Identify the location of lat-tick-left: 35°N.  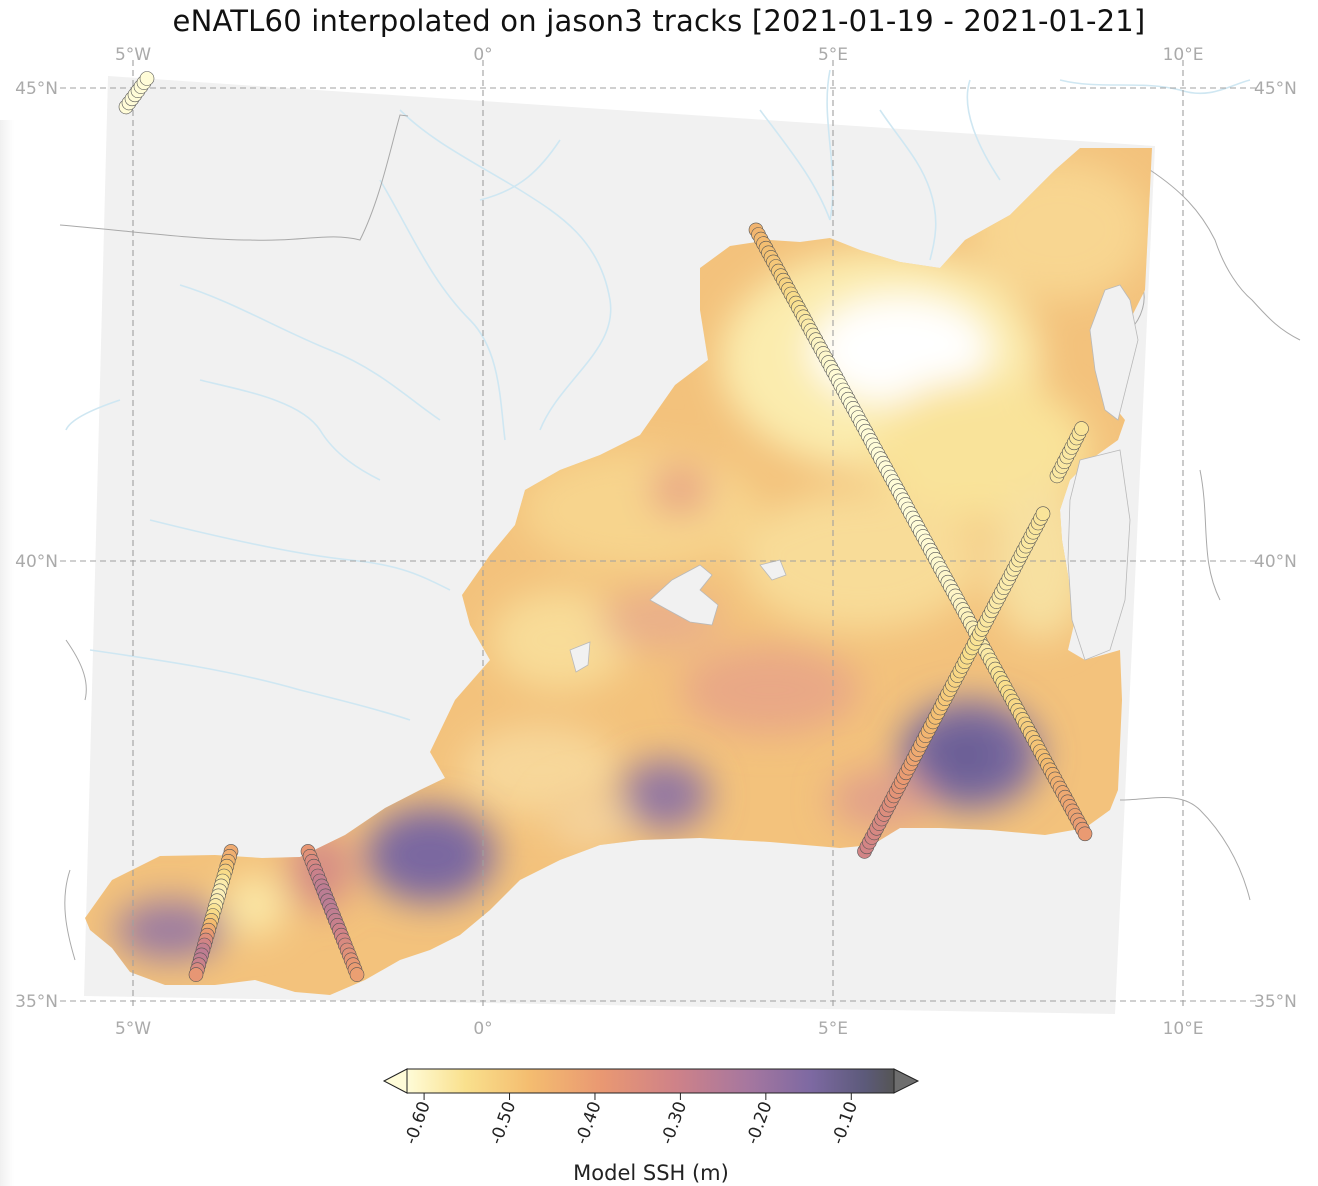
(36, 1002).